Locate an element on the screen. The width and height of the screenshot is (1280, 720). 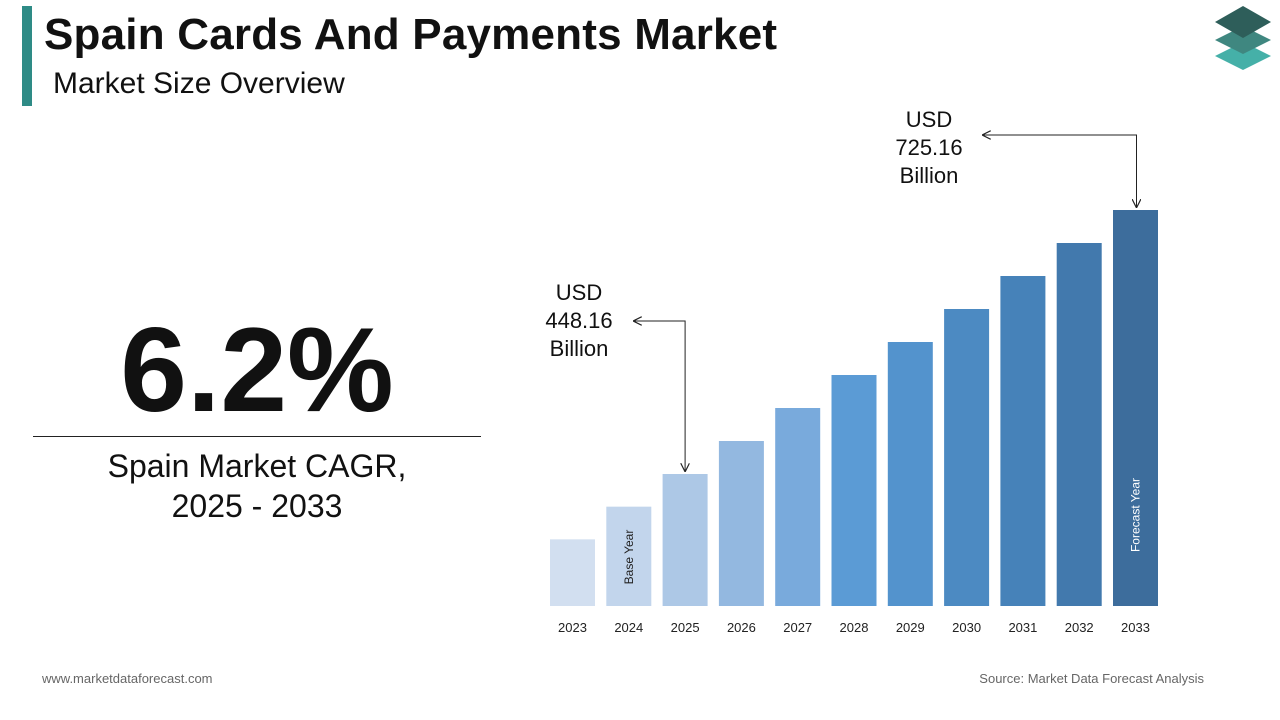
bar-2030 is located at coordinates (967, 457).